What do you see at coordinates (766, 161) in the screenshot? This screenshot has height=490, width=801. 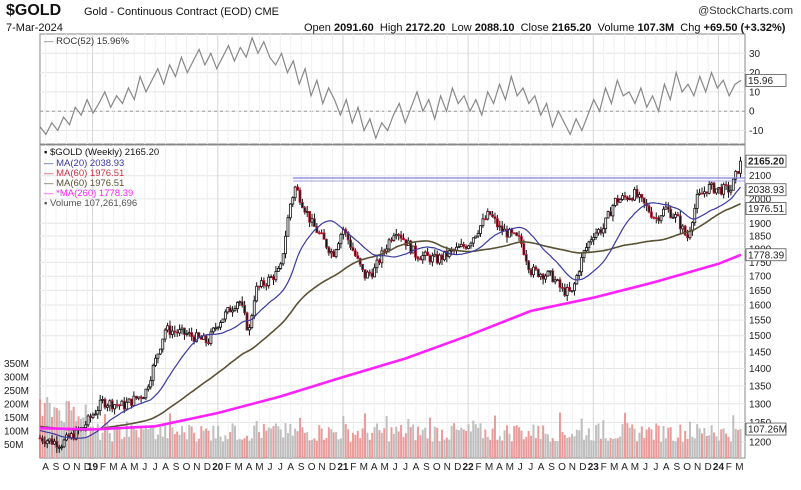 I see `price-value-box: 2165.20` at bounding box center [766, 161].